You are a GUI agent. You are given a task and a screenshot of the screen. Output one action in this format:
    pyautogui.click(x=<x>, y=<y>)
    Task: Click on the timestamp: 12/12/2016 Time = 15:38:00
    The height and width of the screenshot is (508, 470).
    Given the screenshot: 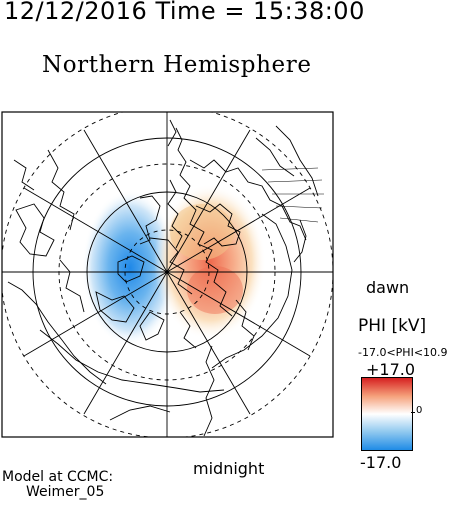 What is the action you would take?
    pyautogui.click(x=184, y=12)
    